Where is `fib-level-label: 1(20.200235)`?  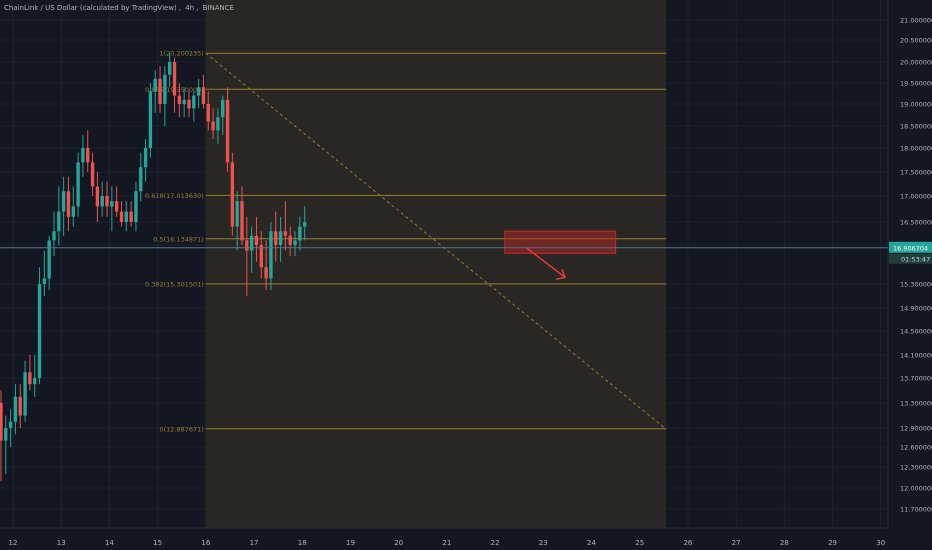
fib-level-label: 1(20.200235) is located at coordinates (181, 54).